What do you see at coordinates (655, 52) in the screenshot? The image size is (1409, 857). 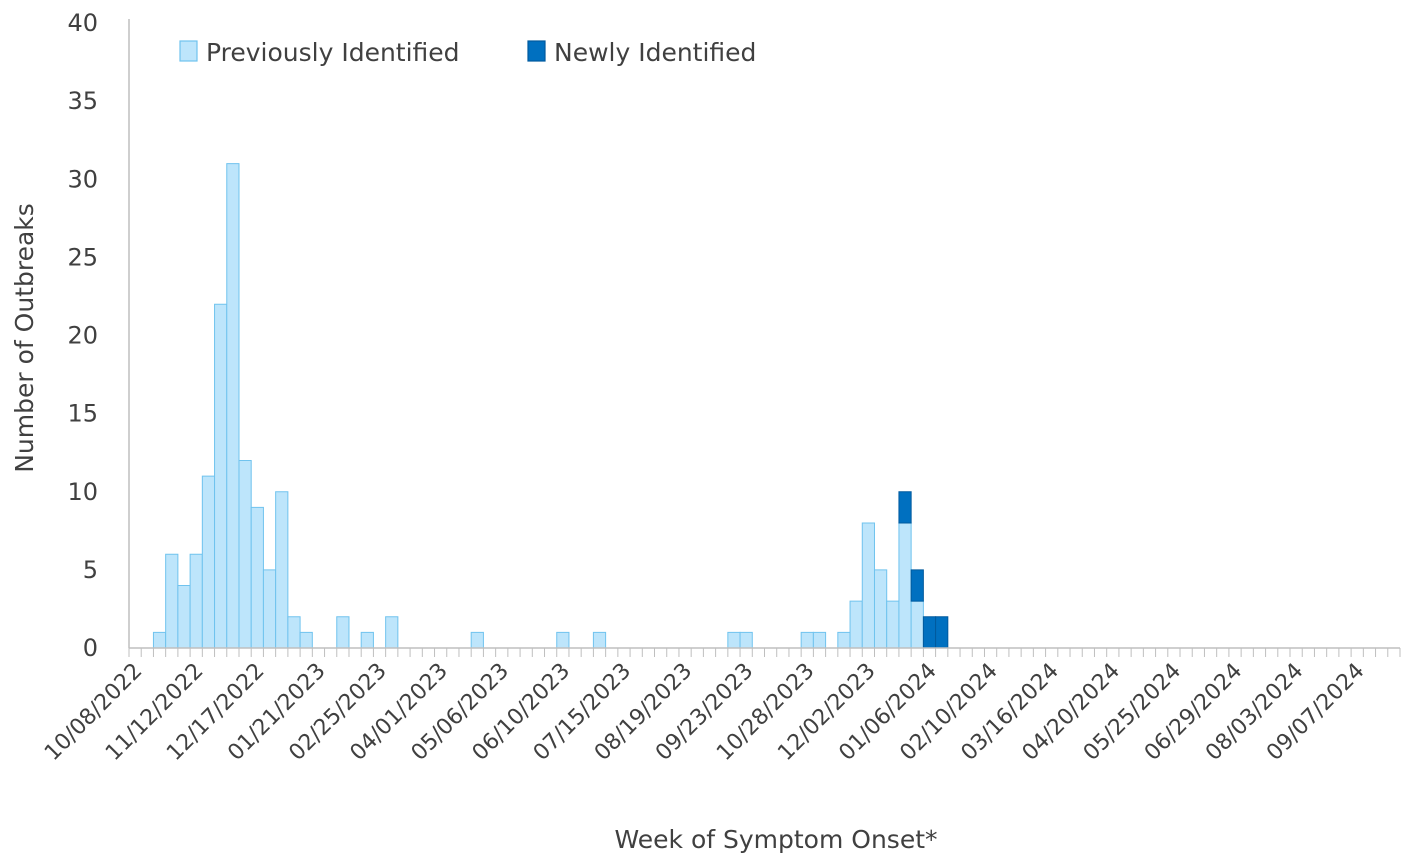 I see `legend-label-newly-identified: Newly Identified` at bounding box center [655, 52].